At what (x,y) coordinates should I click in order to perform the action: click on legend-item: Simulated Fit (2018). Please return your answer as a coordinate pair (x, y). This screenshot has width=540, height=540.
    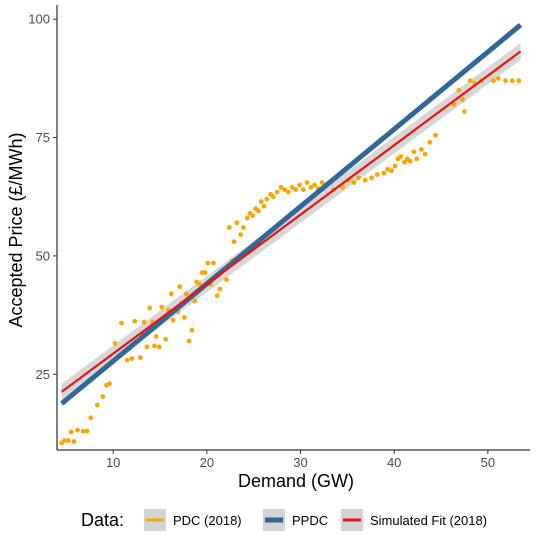
    Looking at the image, I should click on (414, 520).